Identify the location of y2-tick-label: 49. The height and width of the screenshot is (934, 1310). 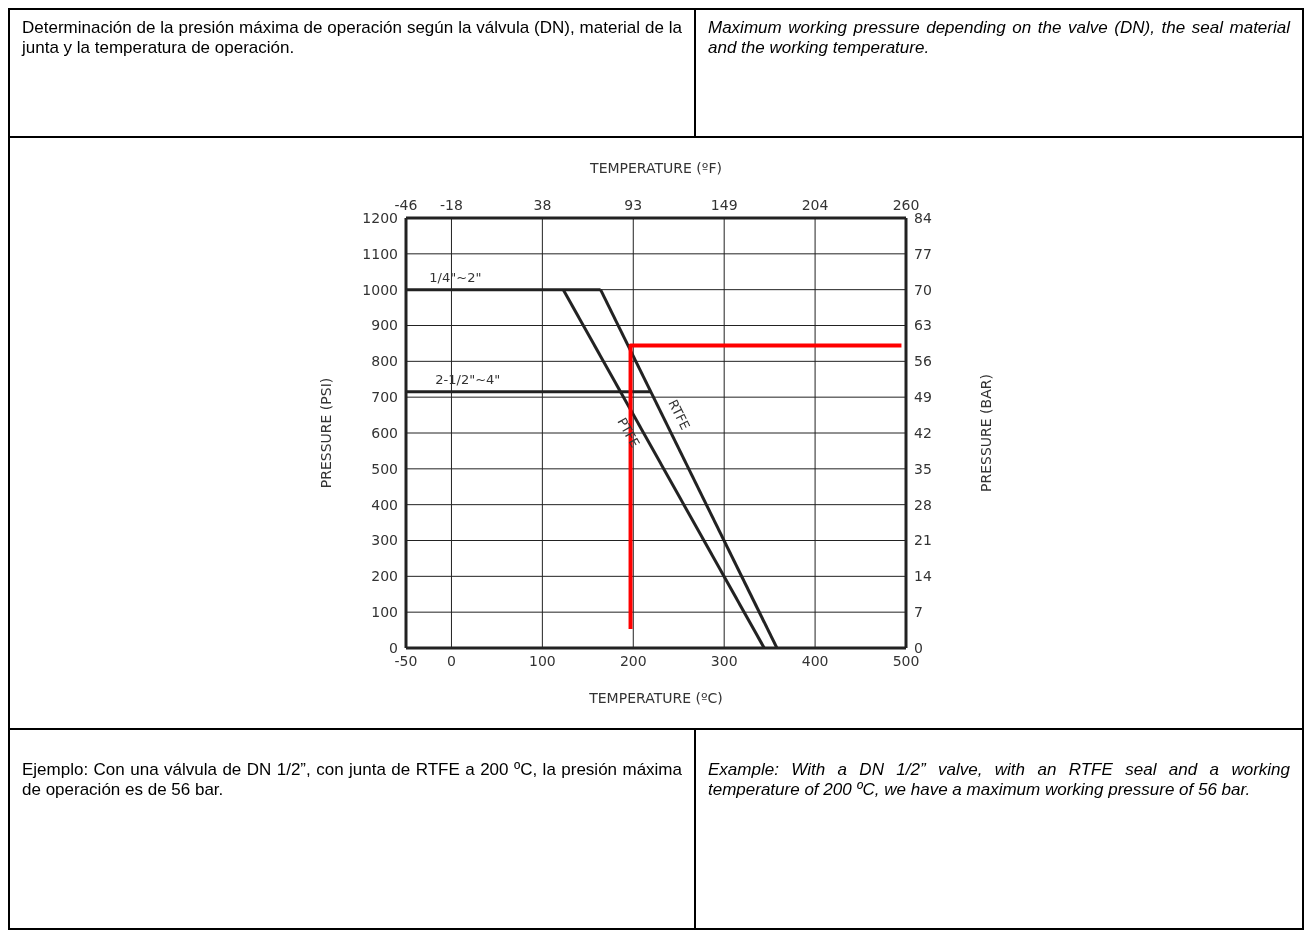
(923, 397).